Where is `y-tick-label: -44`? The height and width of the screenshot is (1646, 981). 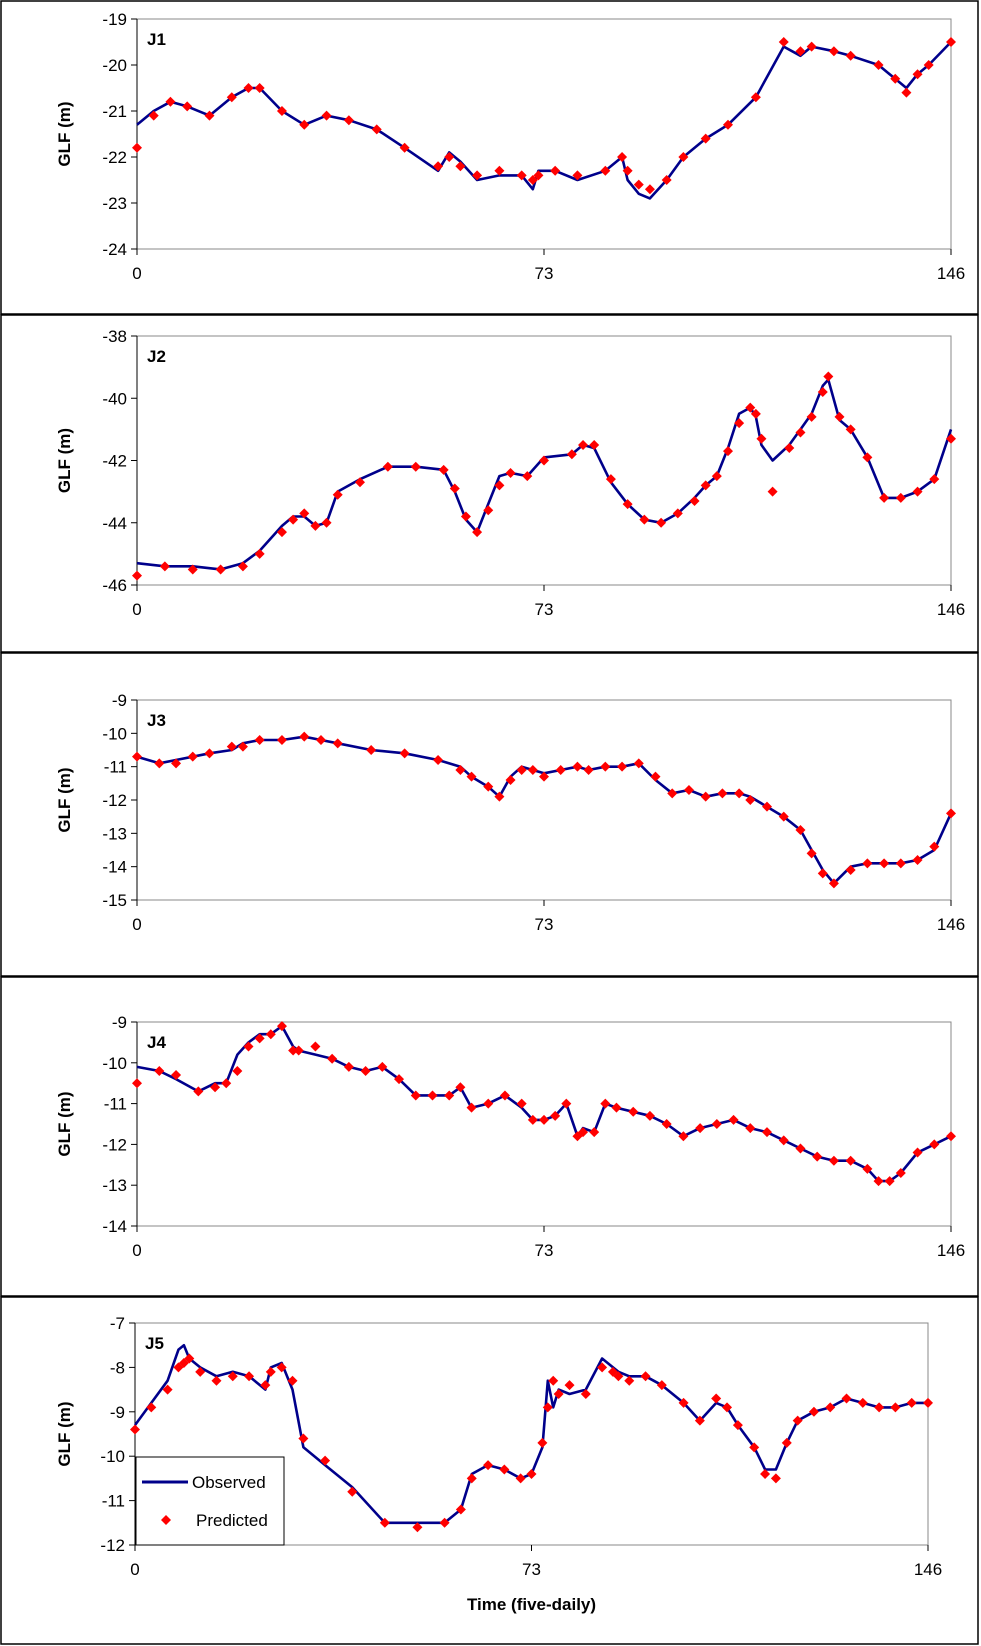 y-tick-label: -44 is located at coordinates (114, 523).